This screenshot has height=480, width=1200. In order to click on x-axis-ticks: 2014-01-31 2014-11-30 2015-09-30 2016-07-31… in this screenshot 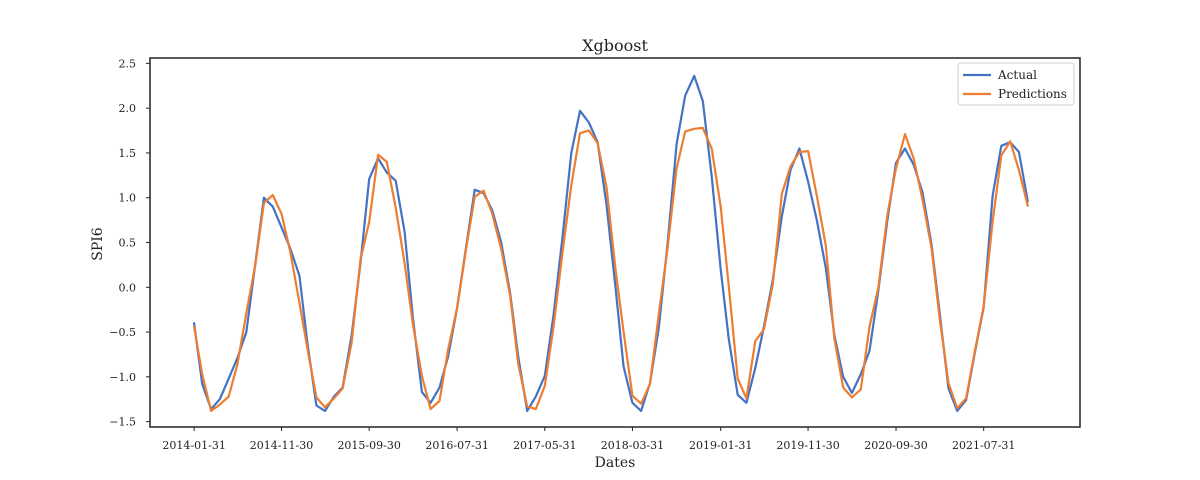, I will do `click(588, 439)`.